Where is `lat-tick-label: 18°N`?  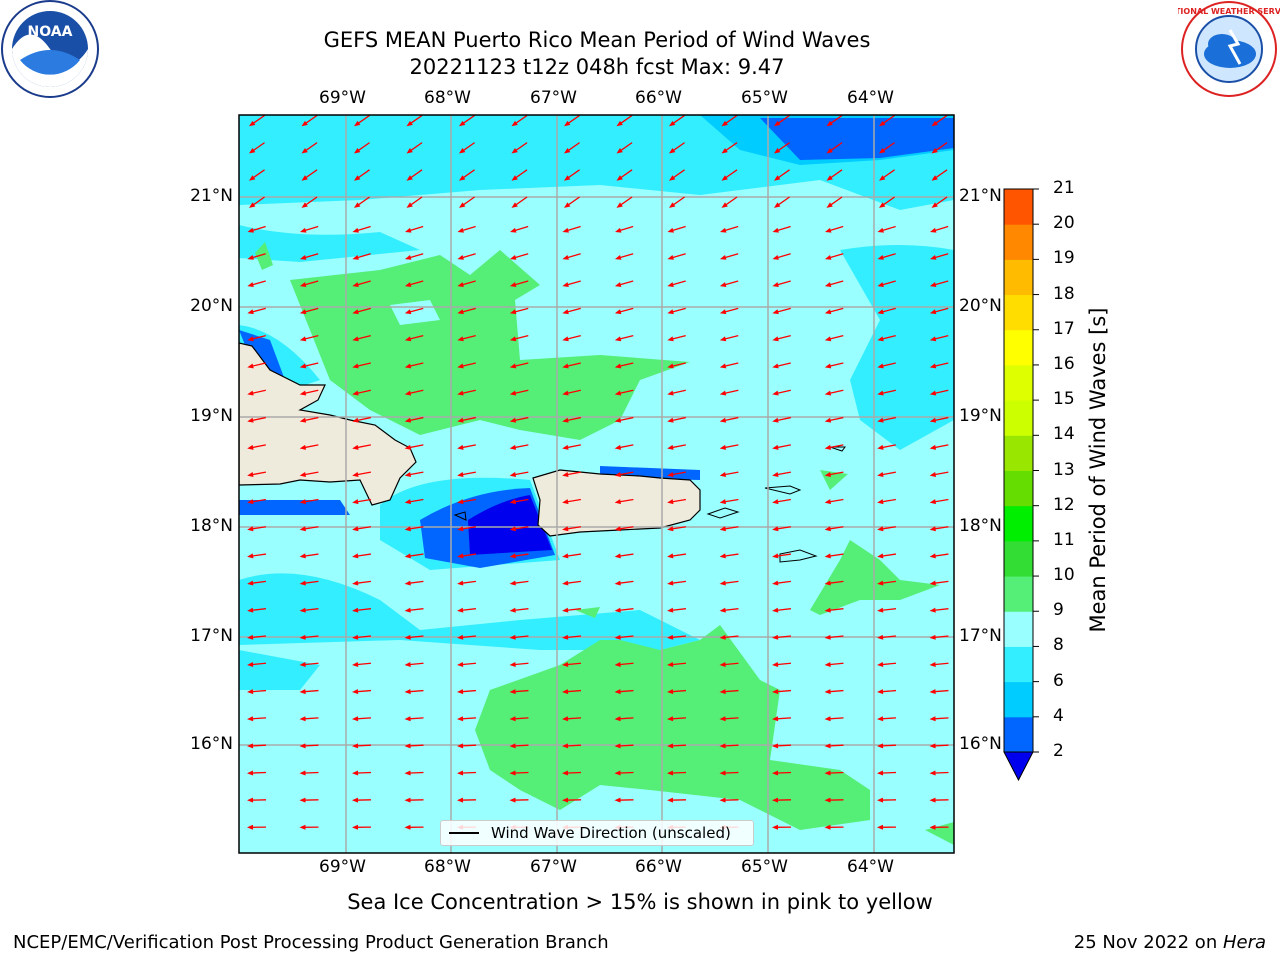
lat-tick-label: 18°N is located at coordinates (980, 526).